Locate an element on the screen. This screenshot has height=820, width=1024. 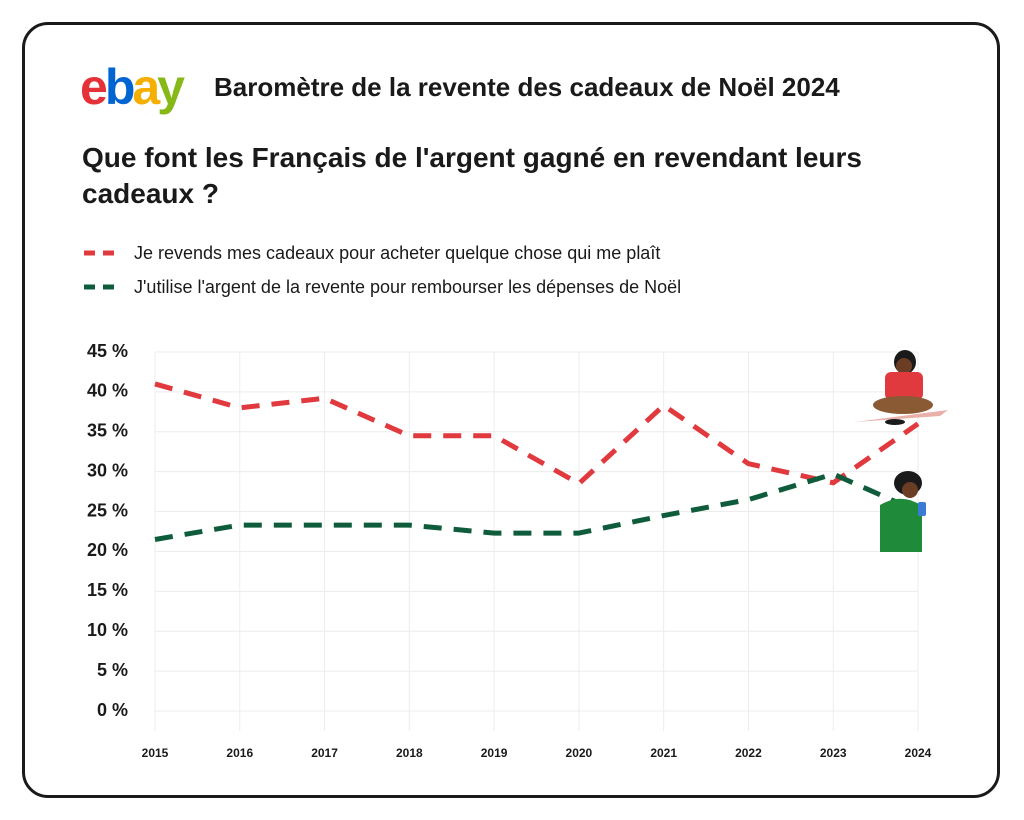
x-tick-label: 2015 is located at coordinates (155, 753).